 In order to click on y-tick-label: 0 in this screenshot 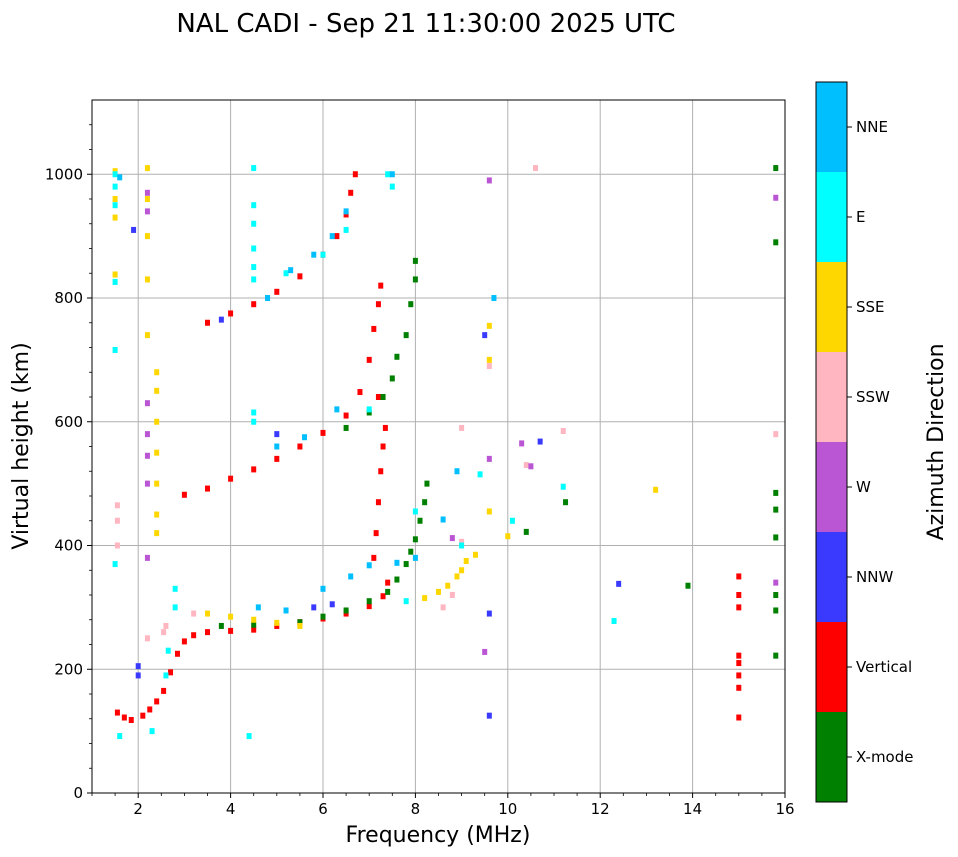, I will do `click(78, 793)`.